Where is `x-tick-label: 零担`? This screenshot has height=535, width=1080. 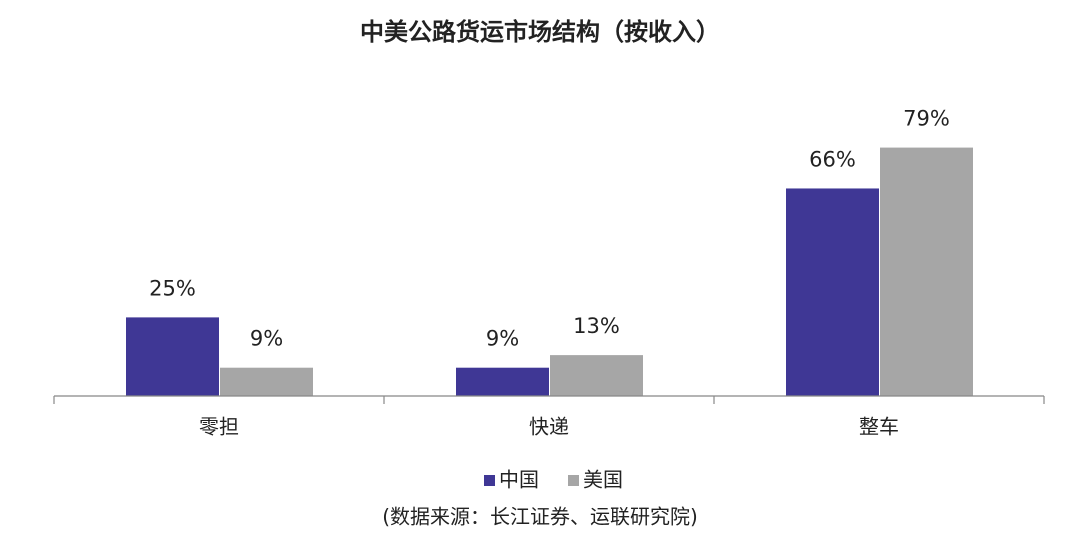
x-tick-label: 零担 is located at coordinates (219, 427).